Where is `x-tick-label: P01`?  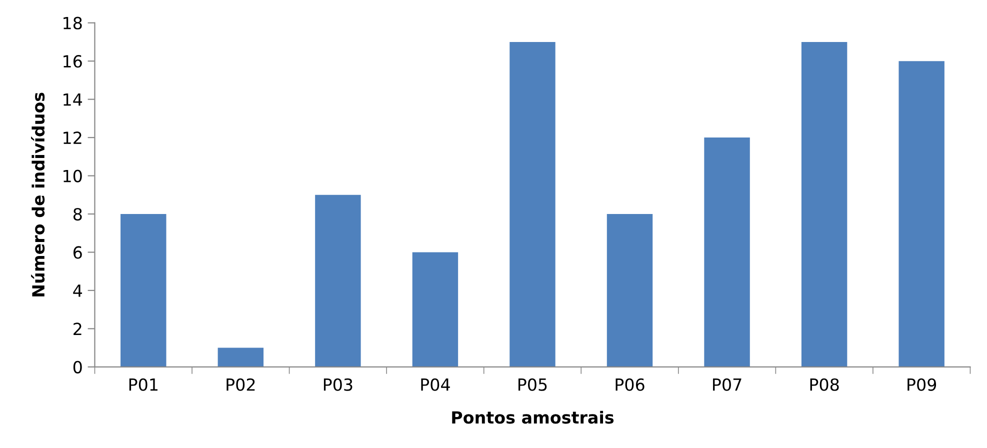 x-tick-label: P01 is located at coordinates (143, 384).